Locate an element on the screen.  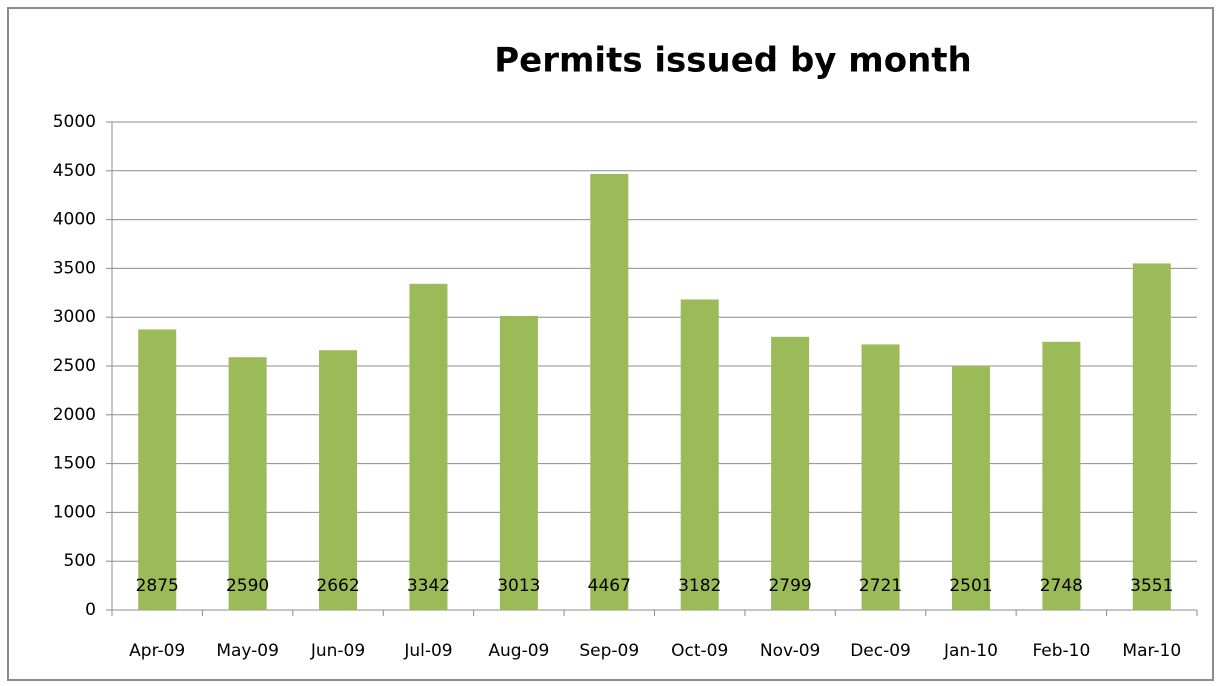
y-tick-label: 2000 is located at coordinates (74, 415).